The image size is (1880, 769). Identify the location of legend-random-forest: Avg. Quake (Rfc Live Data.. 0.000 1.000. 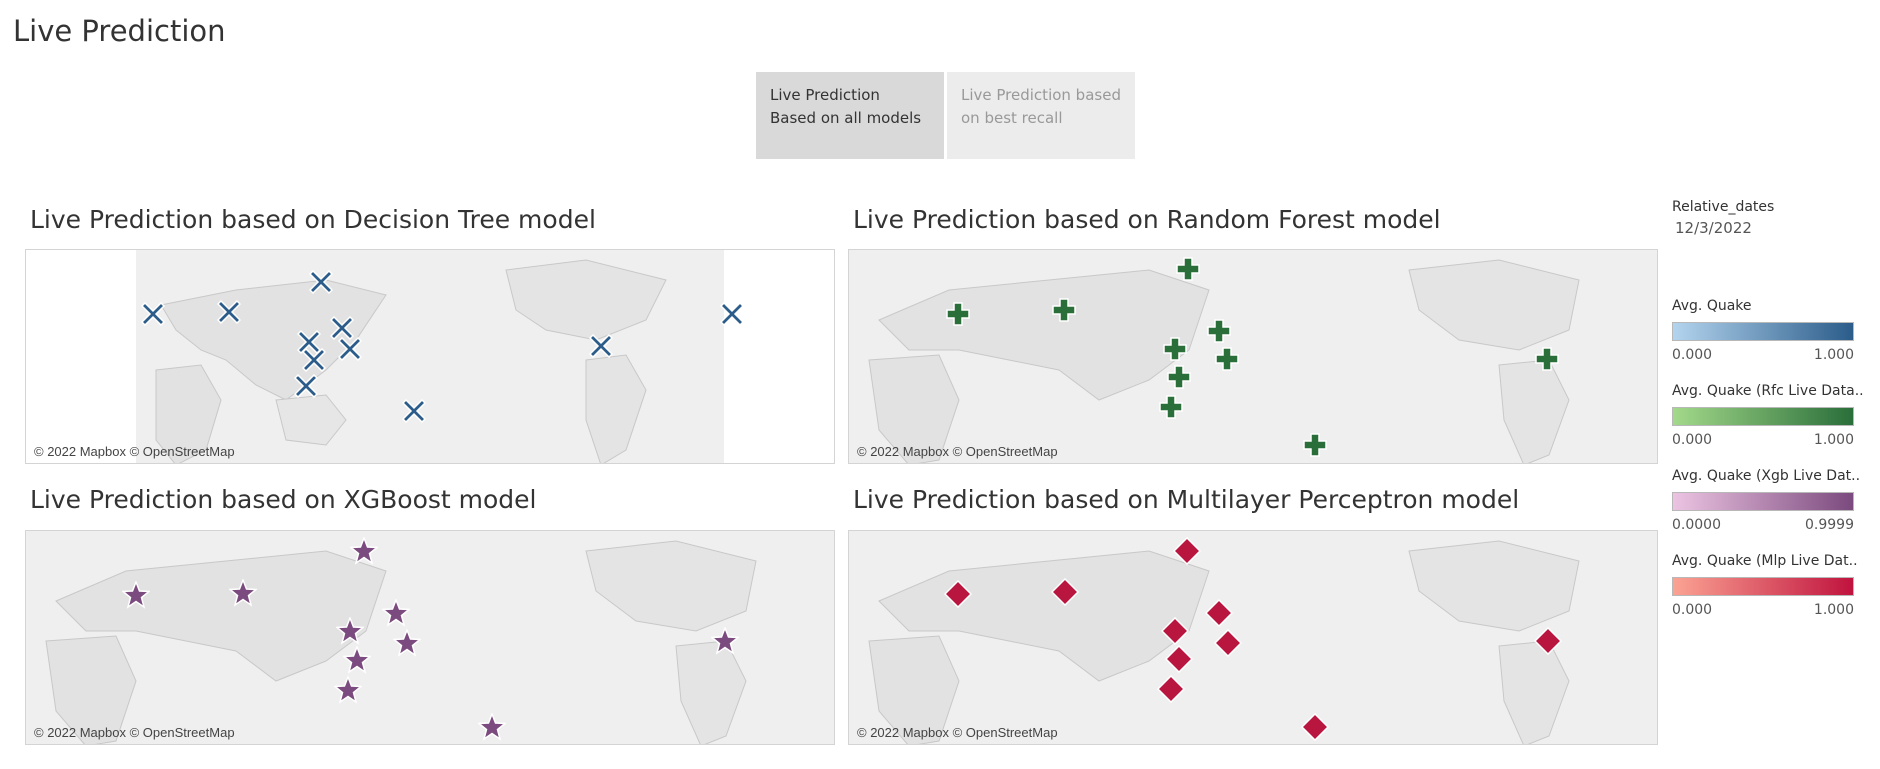
(1768, 415).